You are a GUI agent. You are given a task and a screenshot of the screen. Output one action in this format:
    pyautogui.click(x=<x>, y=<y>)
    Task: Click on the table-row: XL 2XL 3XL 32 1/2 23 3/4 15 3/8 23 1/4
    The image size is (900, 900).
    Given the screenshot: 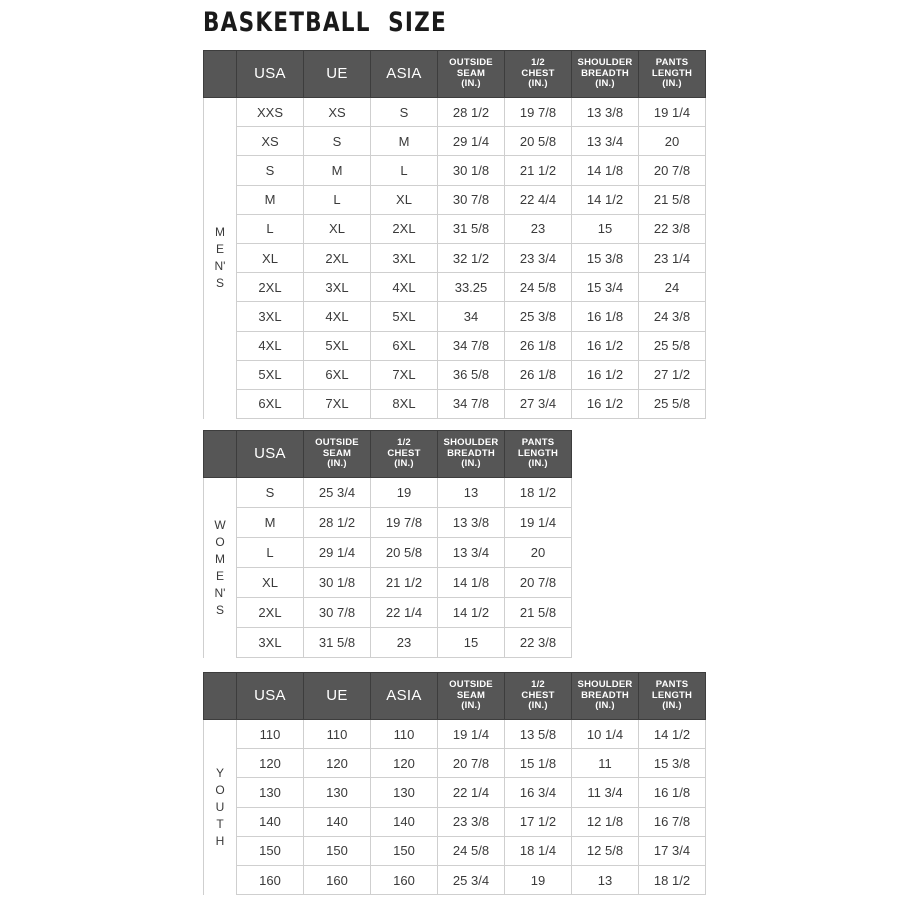 What is the action you would take?
    pyautogui.click(x=455, y=258)
    